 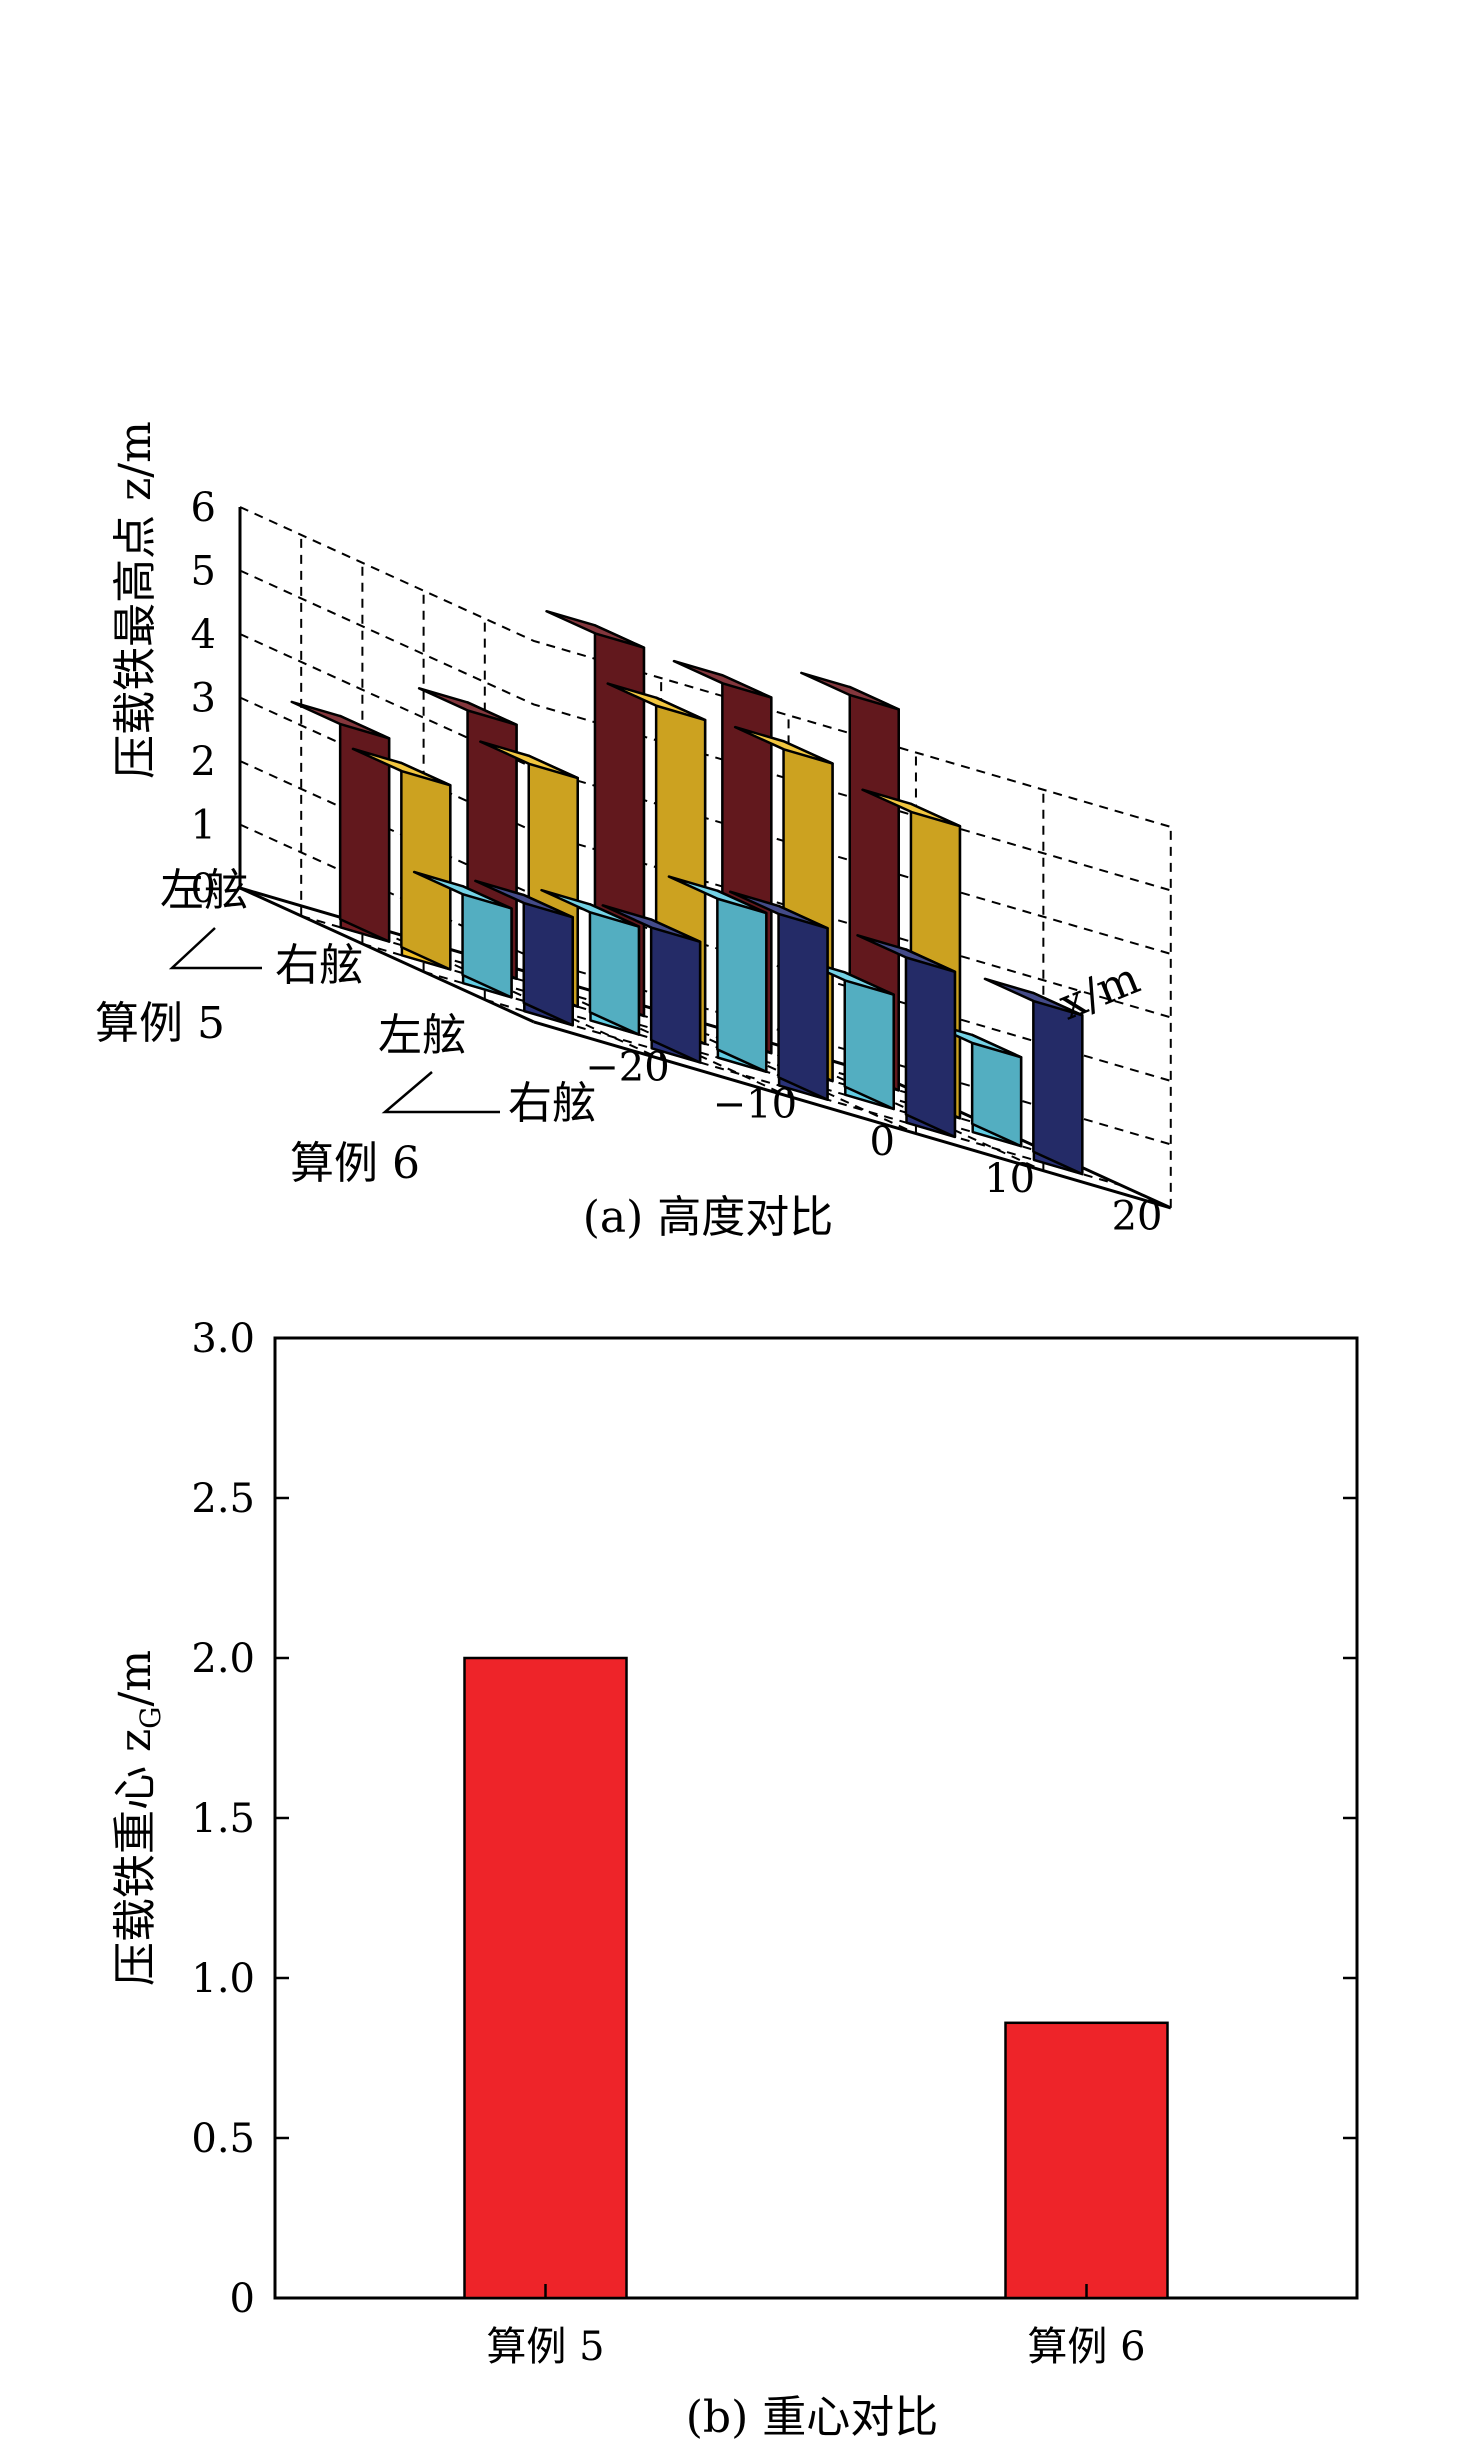 I want to click on x-tick-label: −10, so click(x=755, y=1105).